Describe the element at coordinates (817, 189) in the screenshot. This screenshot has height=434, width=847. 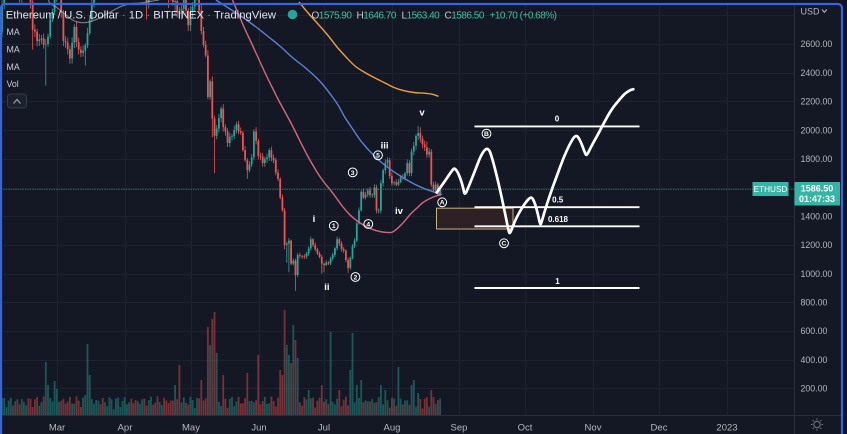
I see `svg-text: 1586.50` at that location.